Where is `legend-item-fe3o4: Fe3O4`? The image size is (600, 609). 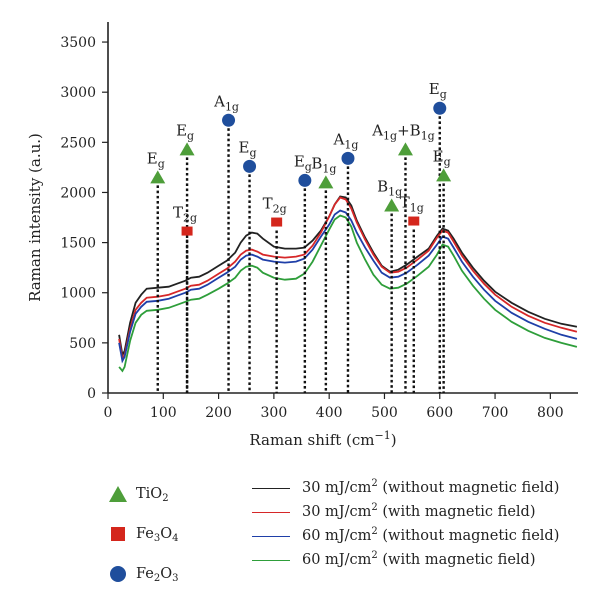 legend-item-fe3o4: Fe3O4 is located at coordinates (145, 534).